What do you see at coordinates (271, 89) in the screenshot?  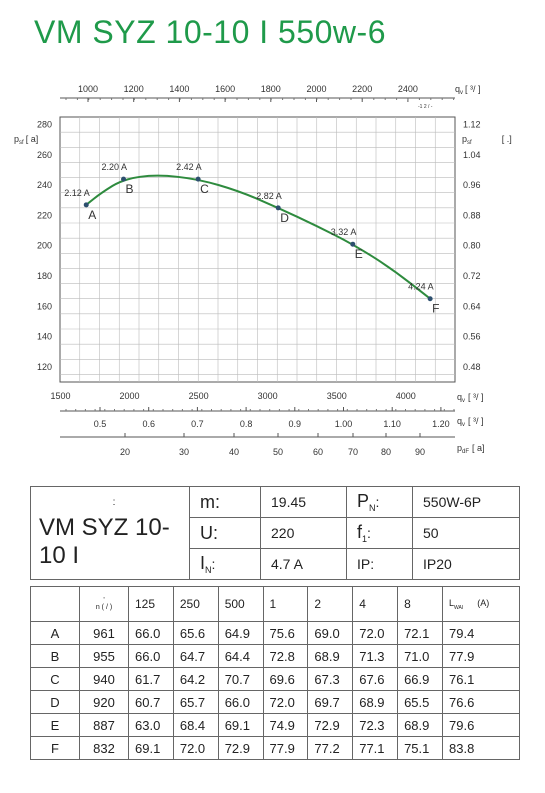 I see `top-tick-label: 1800` at bounding box center [271, 89].